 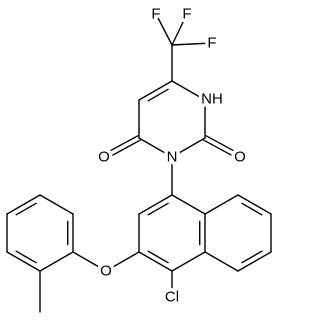 What do you see at coordinates (172, 297) in the screenshot?
I see `atom-label: Cl` at bounding box center [172, 297].